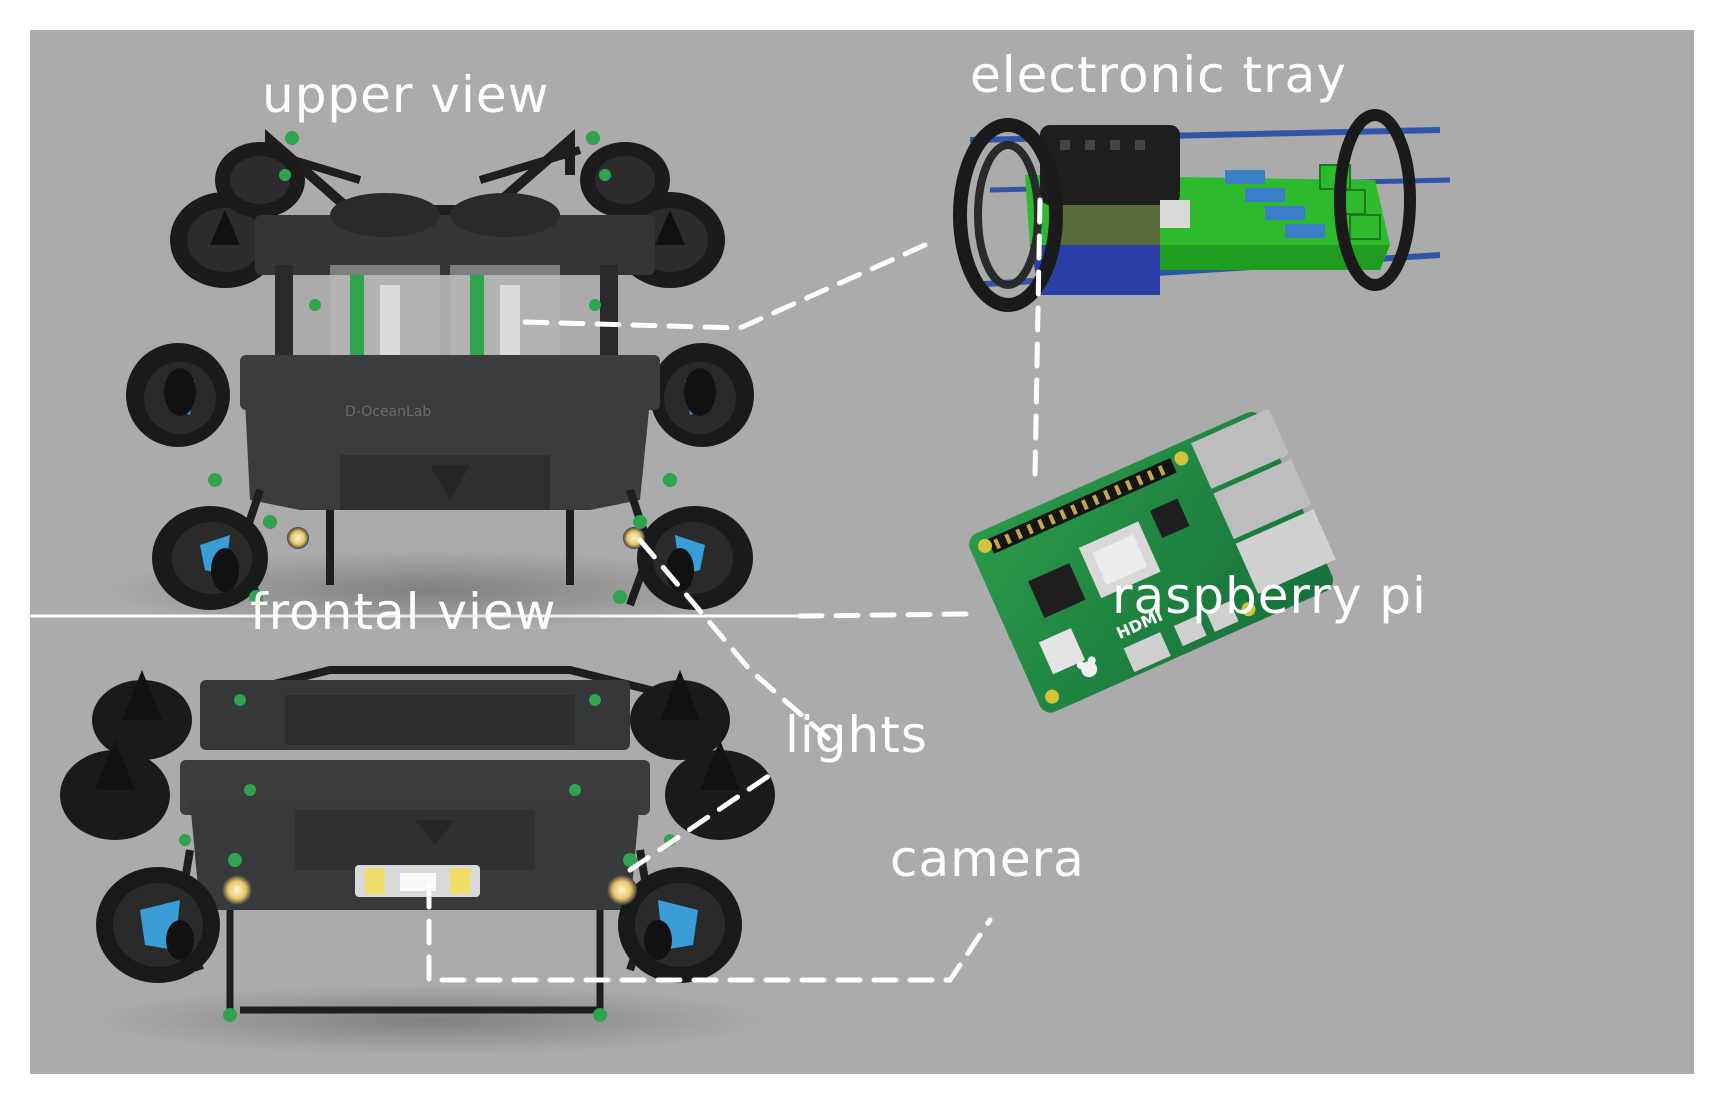  Describe the element at coordinates (403, 612) in the screenshot. I see `label-frontal-view: frontal view` at that location.